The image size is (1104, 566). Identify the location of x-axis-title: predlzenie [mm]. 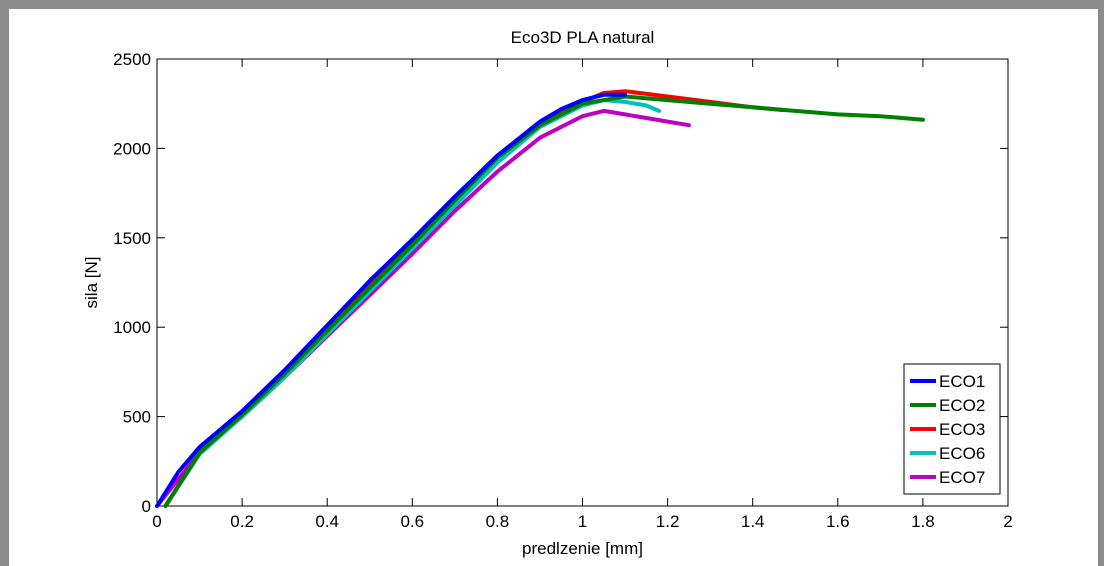
(582, 548).